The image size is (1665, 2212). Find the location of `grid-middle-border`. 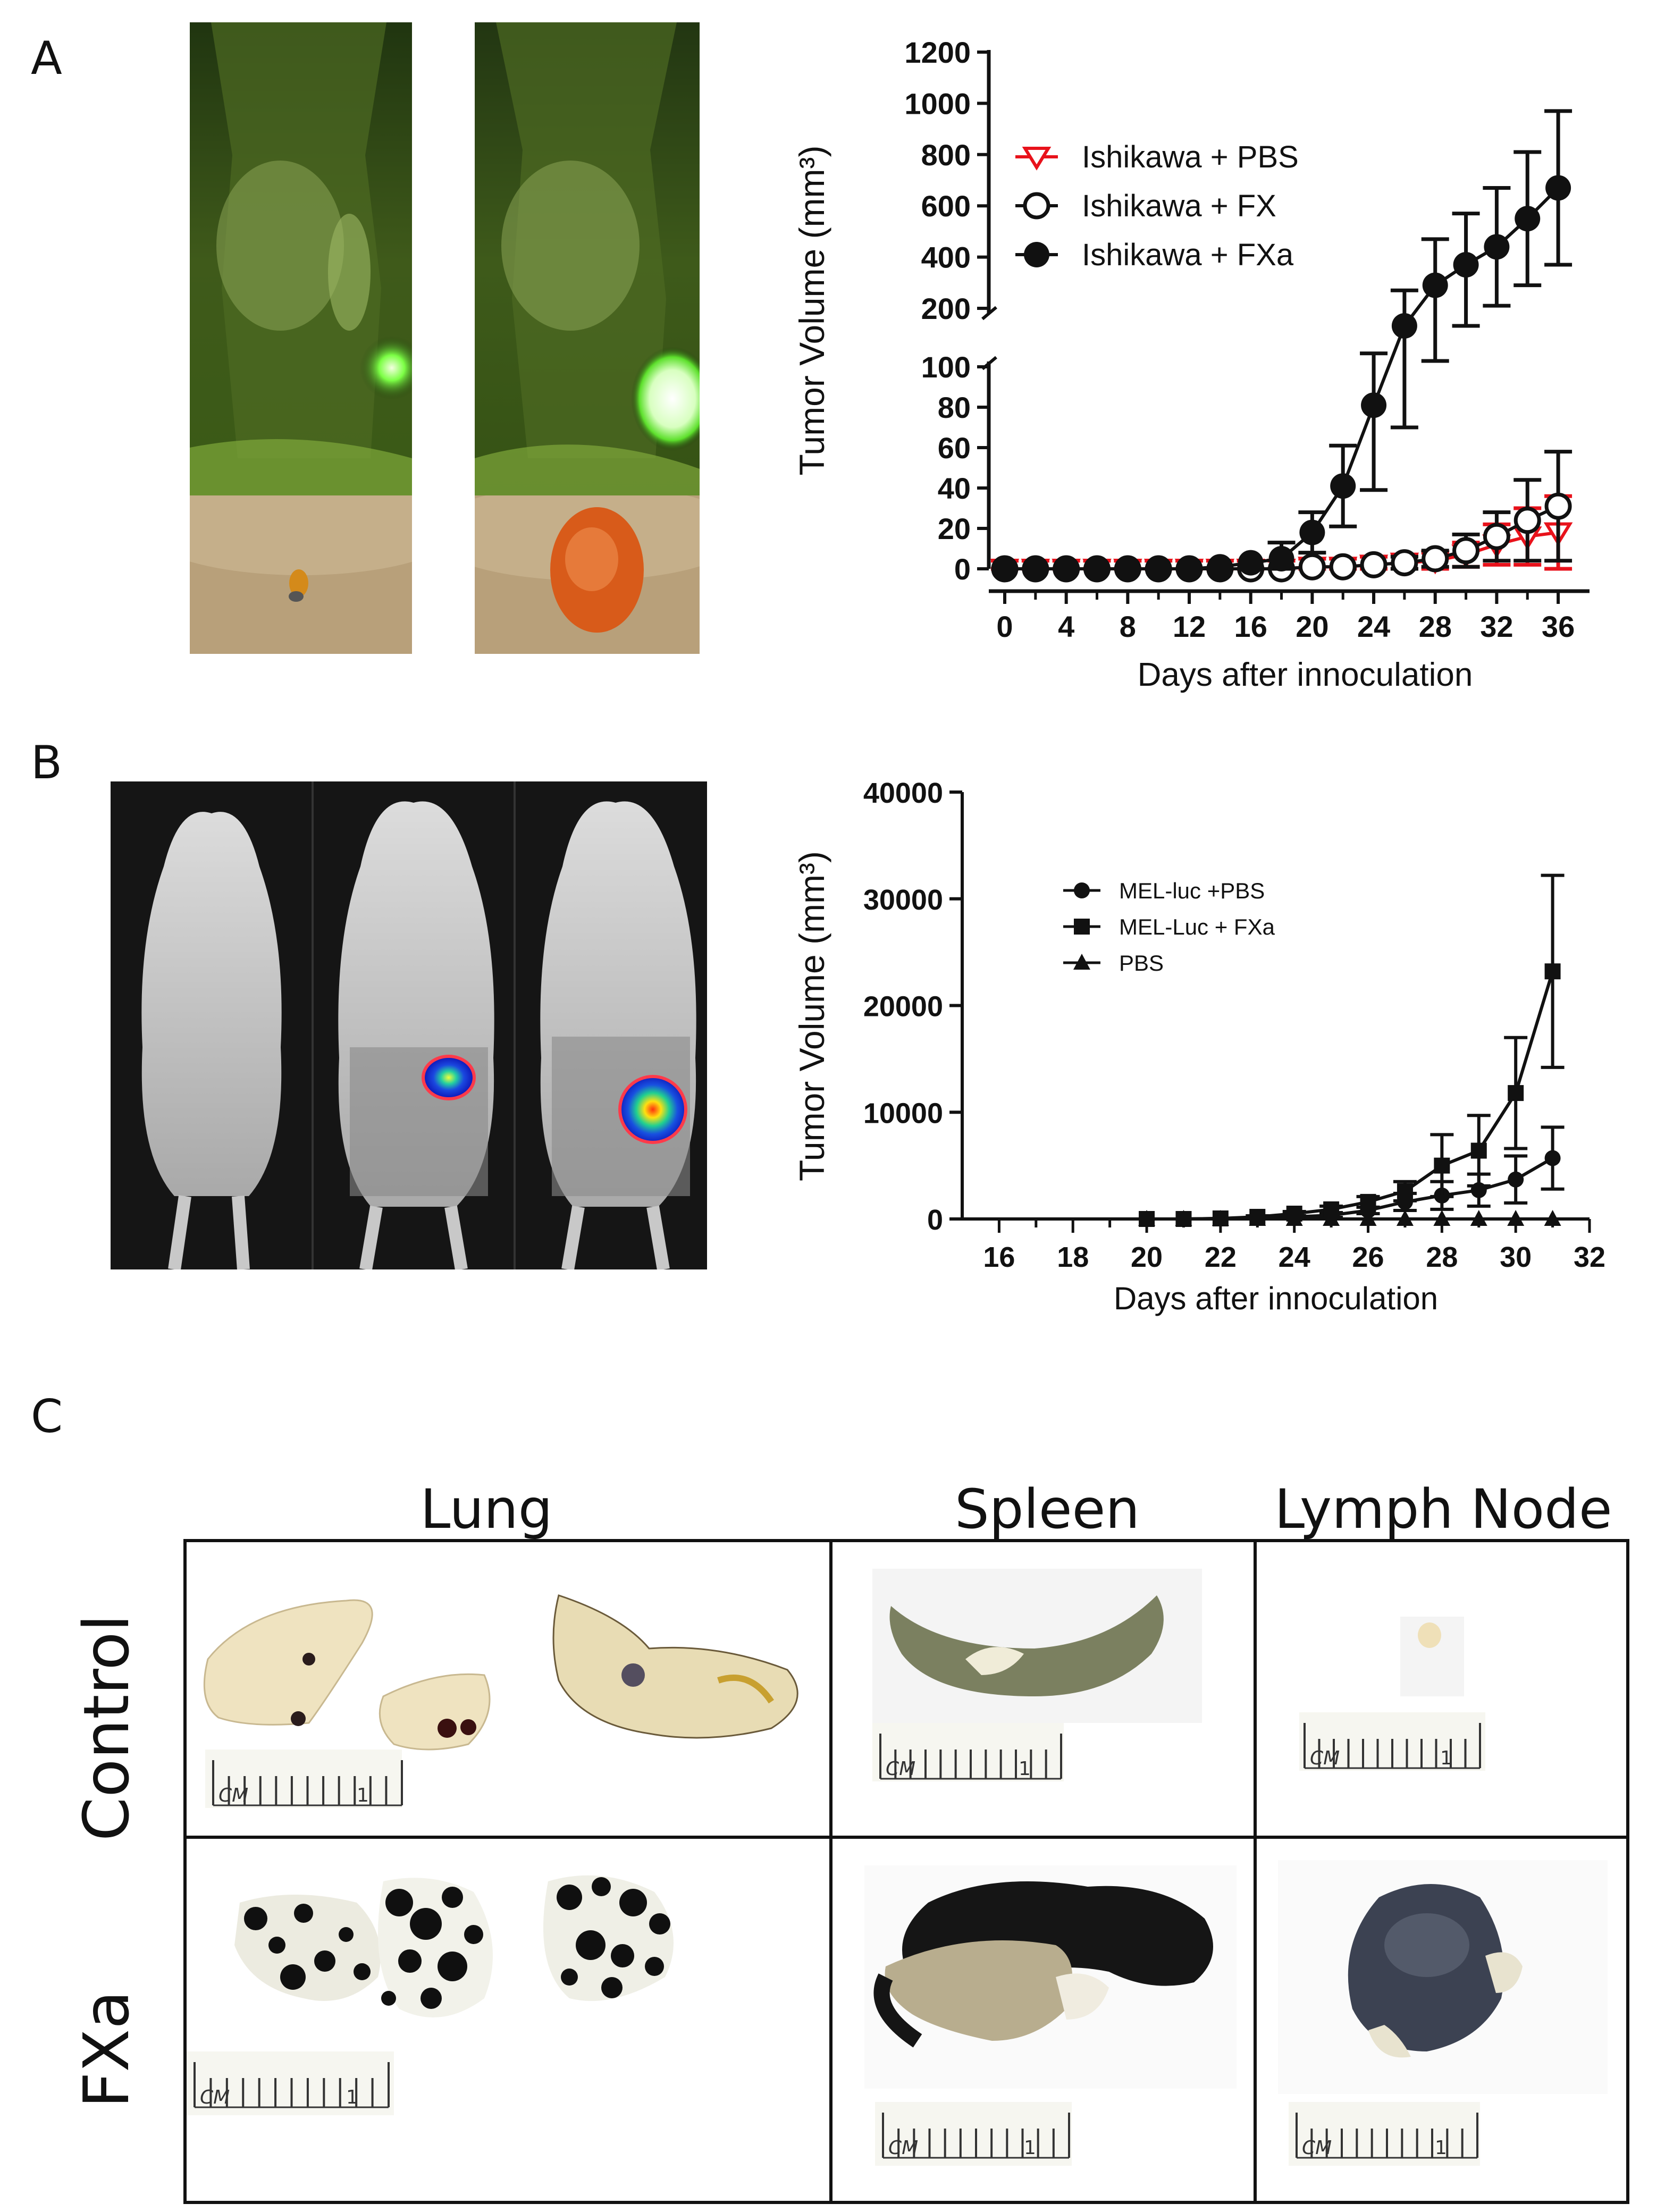

grid-middle-border is located at coordinates (906, 1837).